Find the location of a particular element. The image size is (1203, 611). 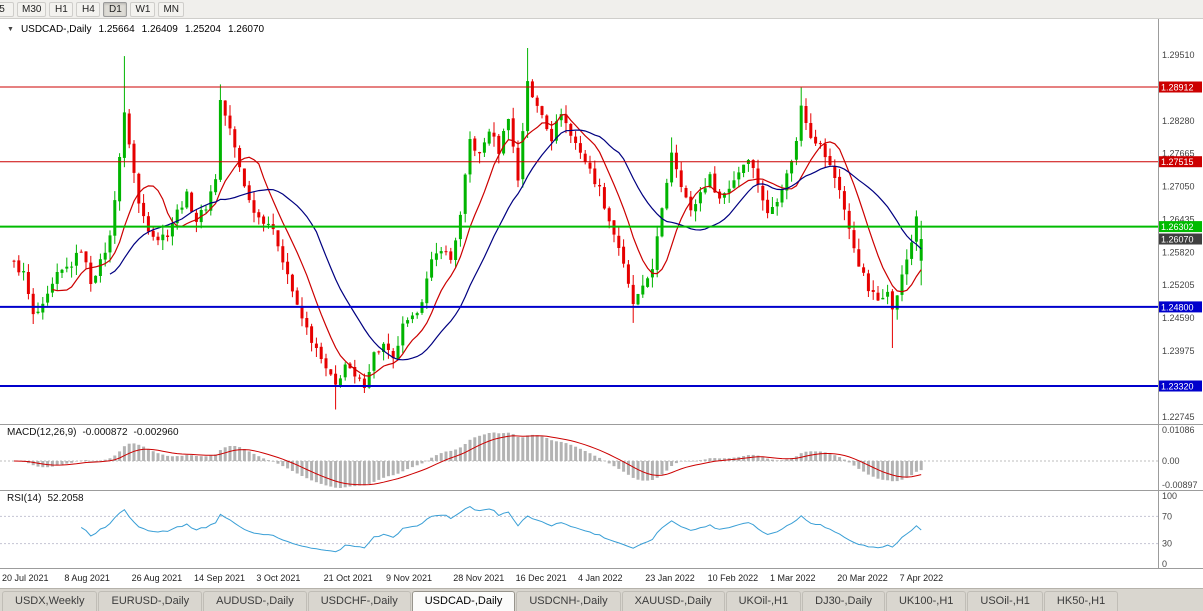

svg-text: 1.22745 is located at coordinates (1178, 417).